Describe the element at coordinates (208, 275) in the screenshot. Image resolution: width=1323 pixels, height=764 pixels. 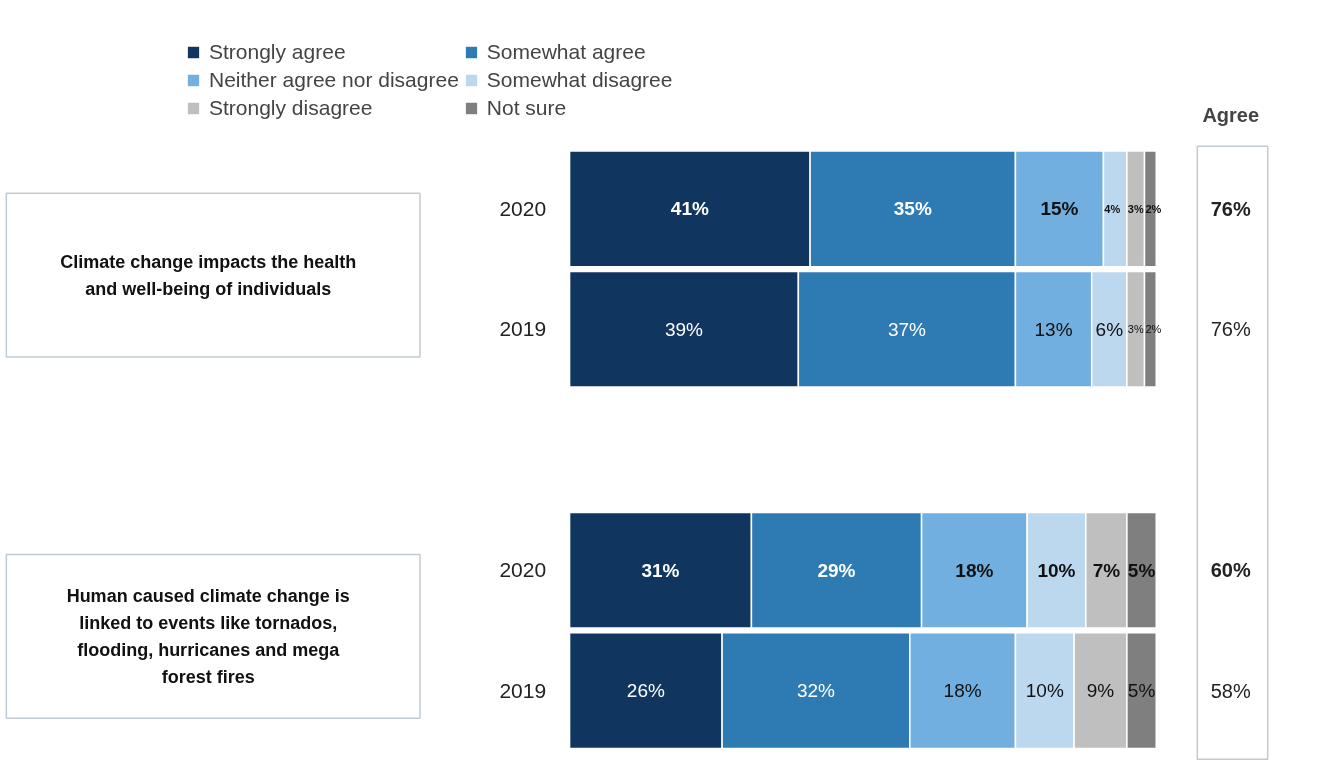
I see `text: Climate change impacts the health and well-being of individuals` at that location.